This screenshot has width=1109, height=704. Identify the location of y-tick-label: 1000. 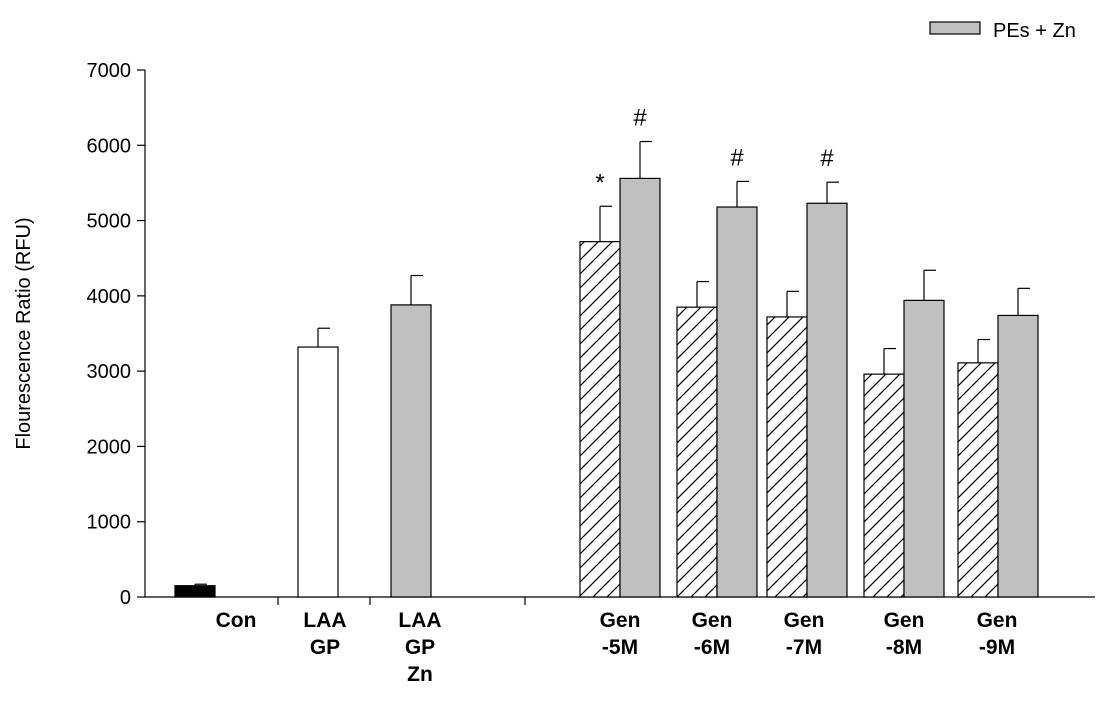
(109, 523).